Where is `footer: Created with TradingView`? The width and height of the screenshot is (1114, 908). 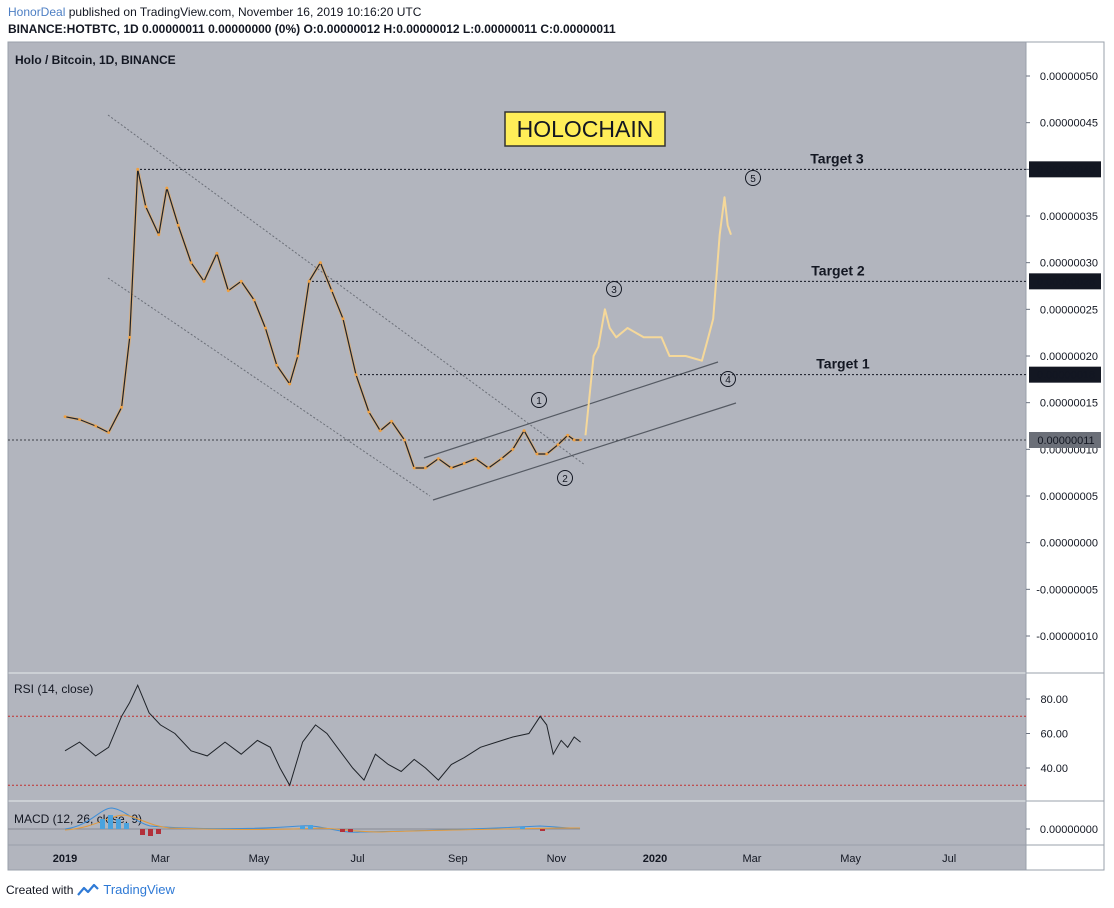 footer: Created with TradingView is located at coordinates (90, 889).